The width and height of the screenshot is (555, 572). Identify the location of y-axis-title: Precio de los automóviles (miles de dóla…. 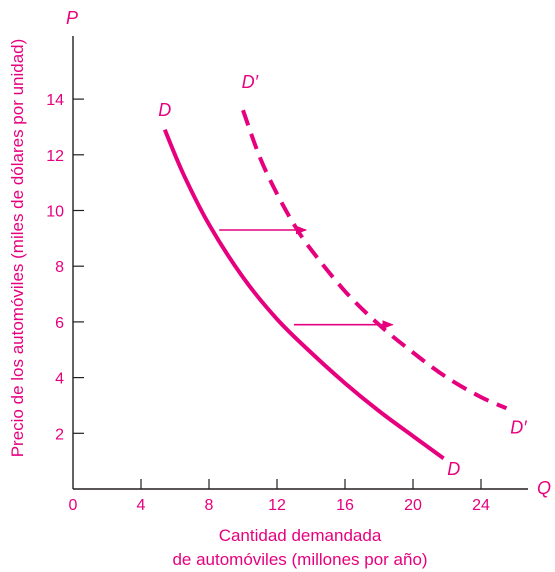
(17, 248).